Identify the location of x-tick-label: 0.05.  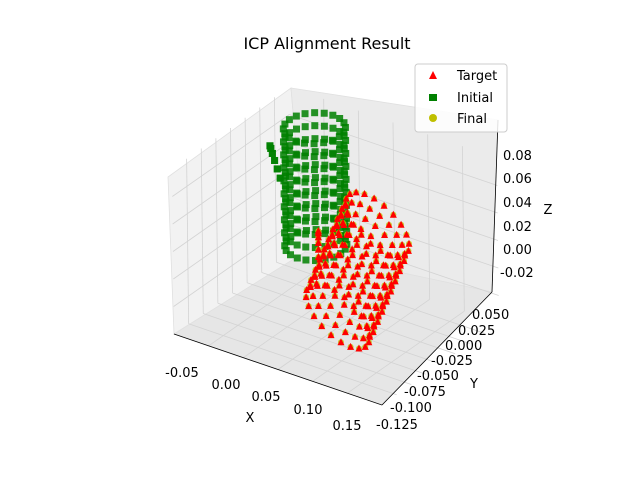
(266, 397).